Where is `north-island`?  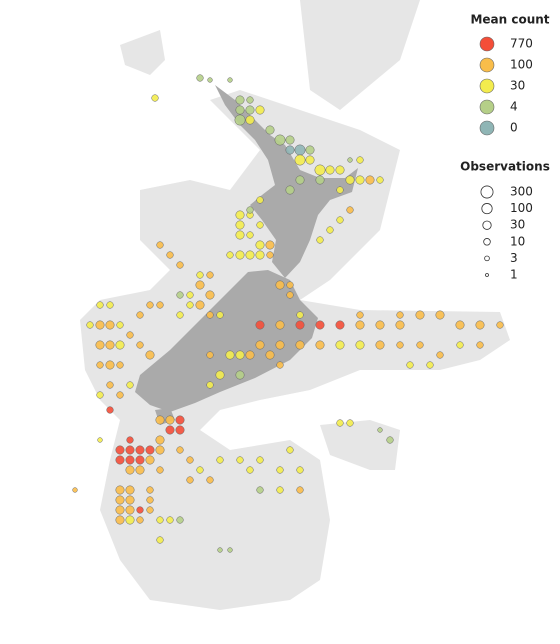 north-island is located at coordinates (286, 181).